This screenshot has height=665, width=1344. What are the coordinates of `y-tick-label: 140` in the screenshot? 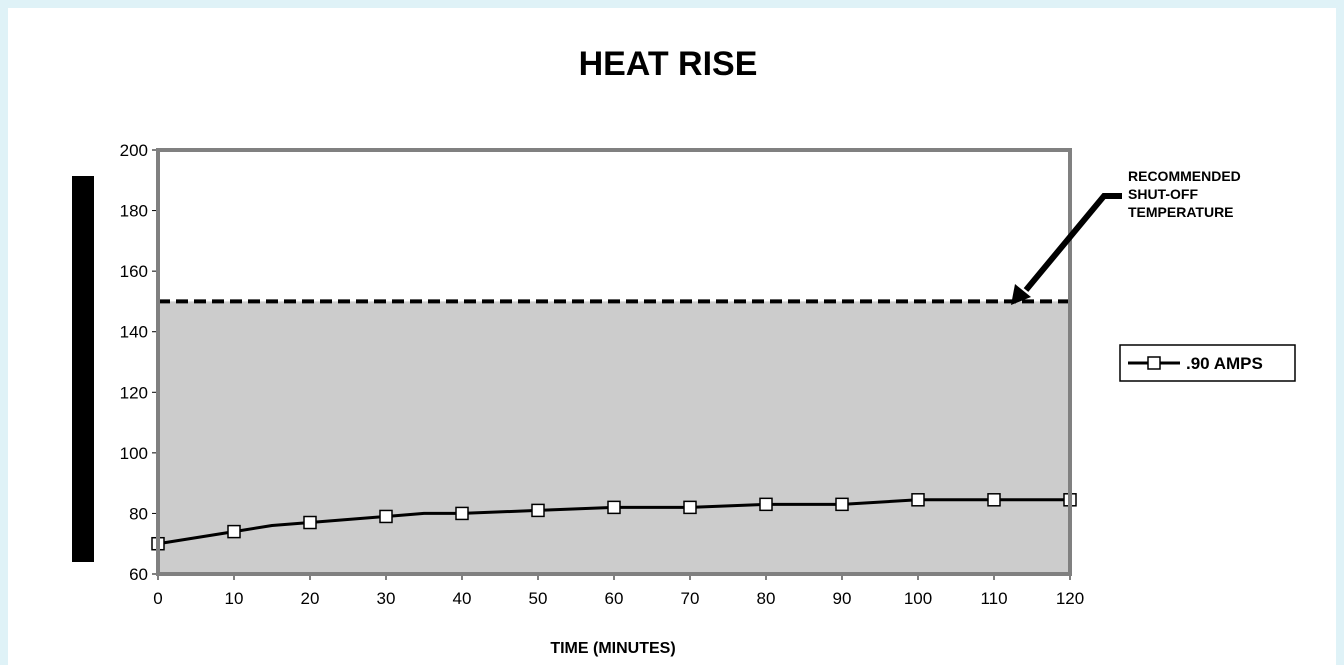 It's located at (134, 332).